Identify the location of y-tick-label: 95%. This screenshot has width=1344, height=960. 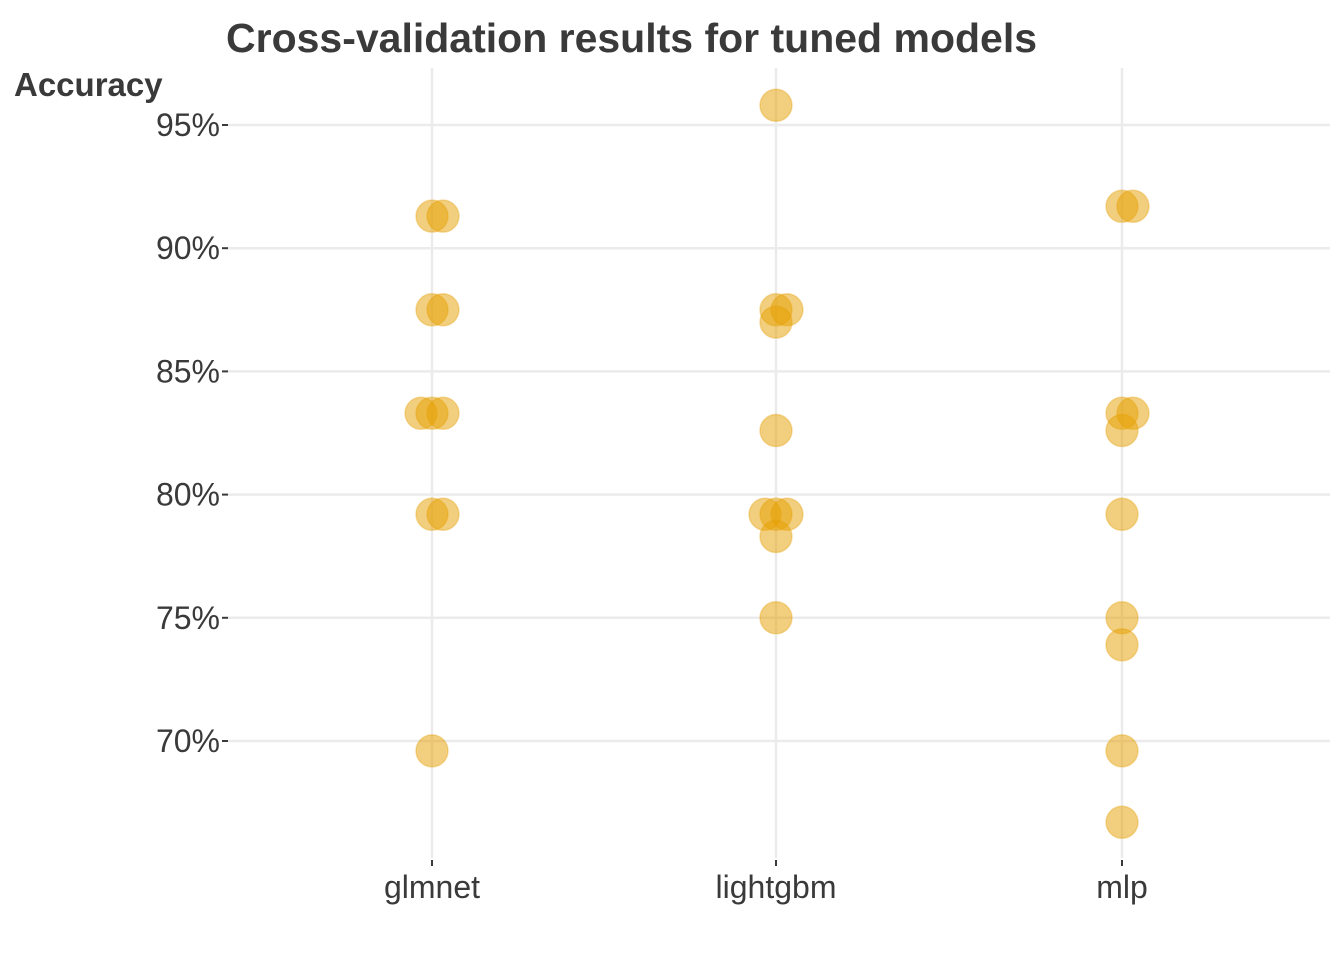
(188, 125).